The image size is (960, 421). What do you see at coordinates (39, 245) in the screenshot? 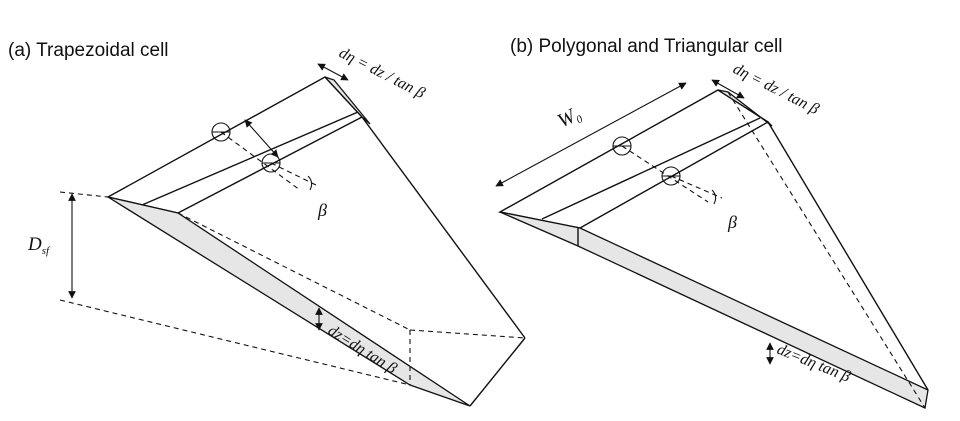
I see `depth-label: Dsf` at bounding box center [39, 245].